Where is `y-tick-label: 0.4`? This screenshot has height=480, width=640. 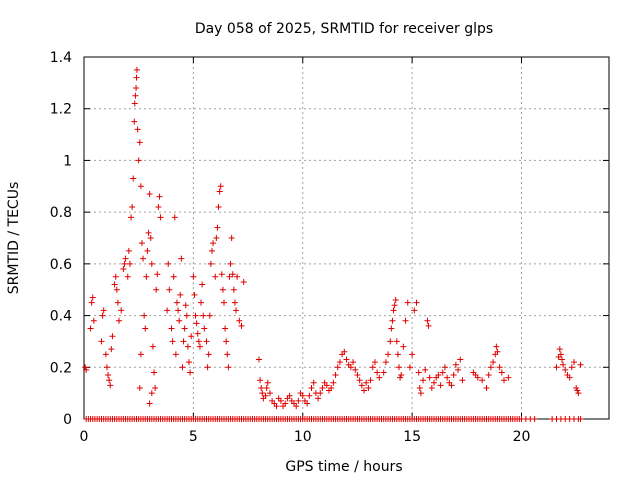 y-tick-label: 0.4 is located at coordinates (61, 317).